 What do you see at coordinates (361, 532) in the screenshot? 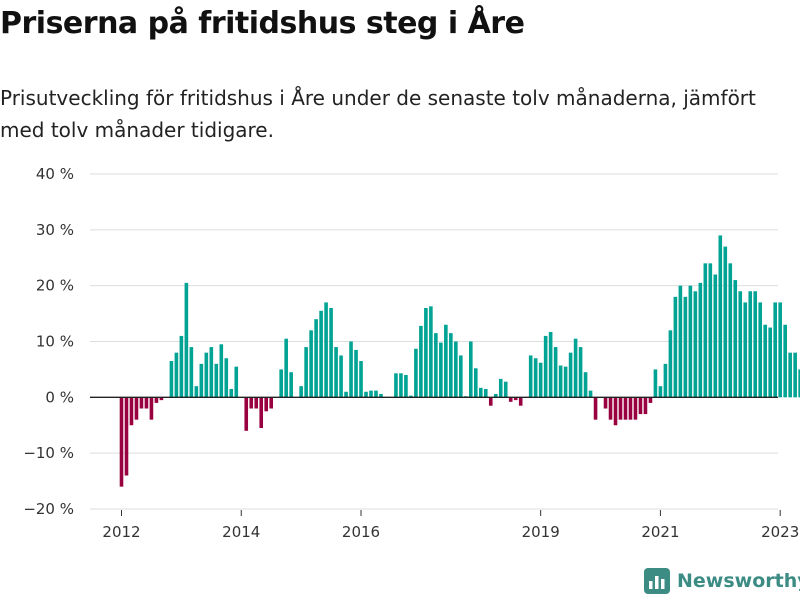
I see `x-tick-label: 2016` at bounding box center [361, 532].